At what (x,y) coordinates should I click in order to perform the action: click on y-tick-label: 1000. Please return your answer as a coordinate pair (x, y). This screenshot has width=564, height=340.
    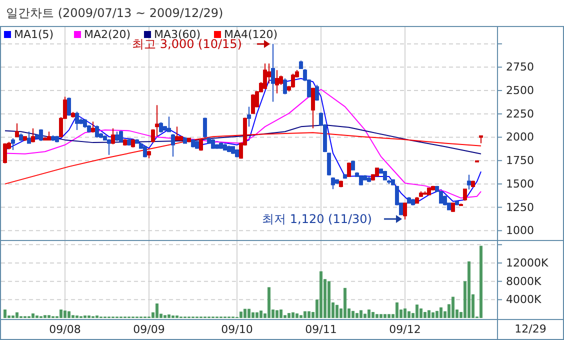
    Looking at the image, I should click on (520, 231).